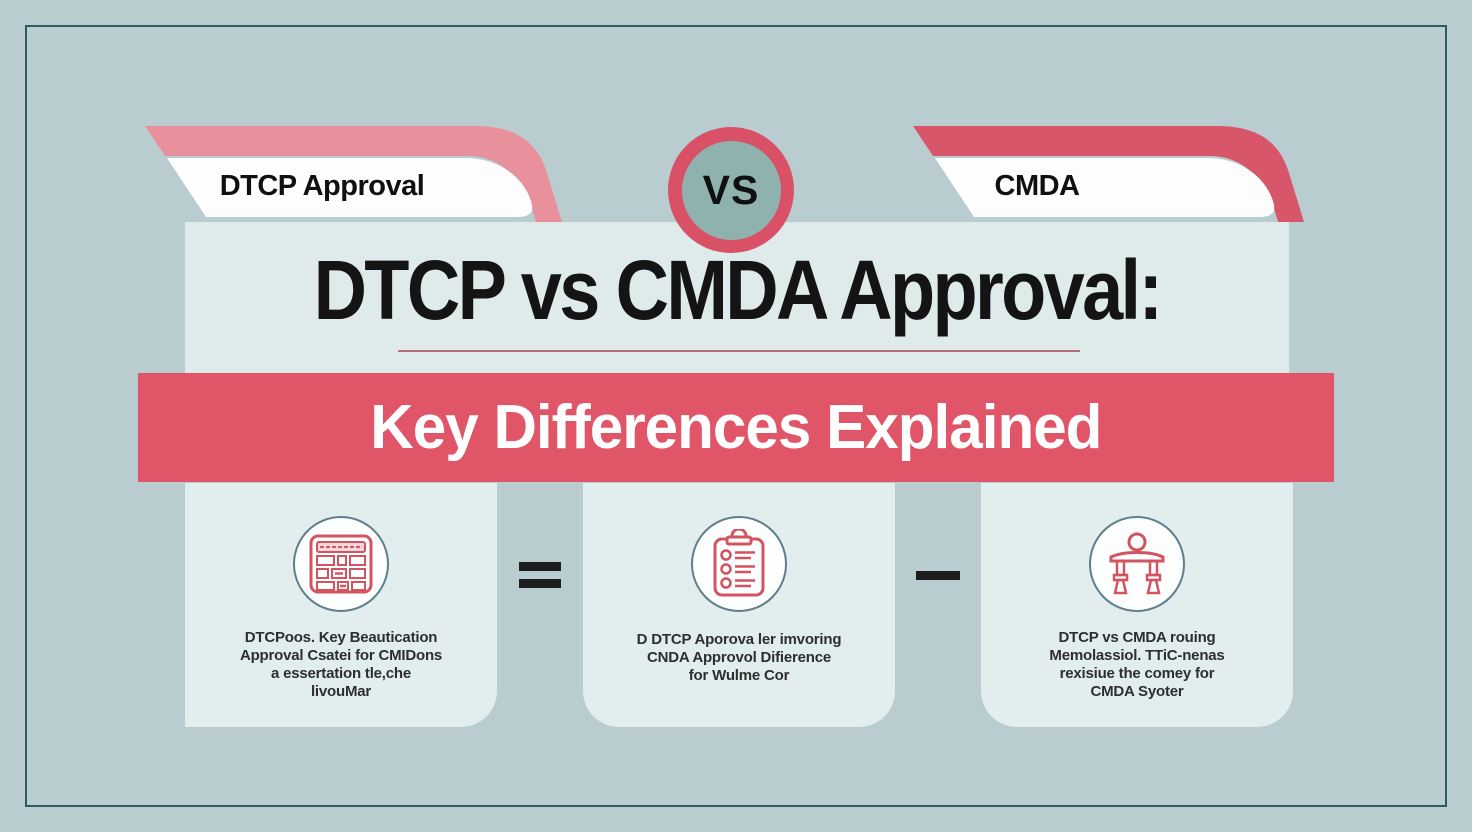 This screenshot has width=1472, height=832. I want to click on vs-badge: VS, so click(731, 190).